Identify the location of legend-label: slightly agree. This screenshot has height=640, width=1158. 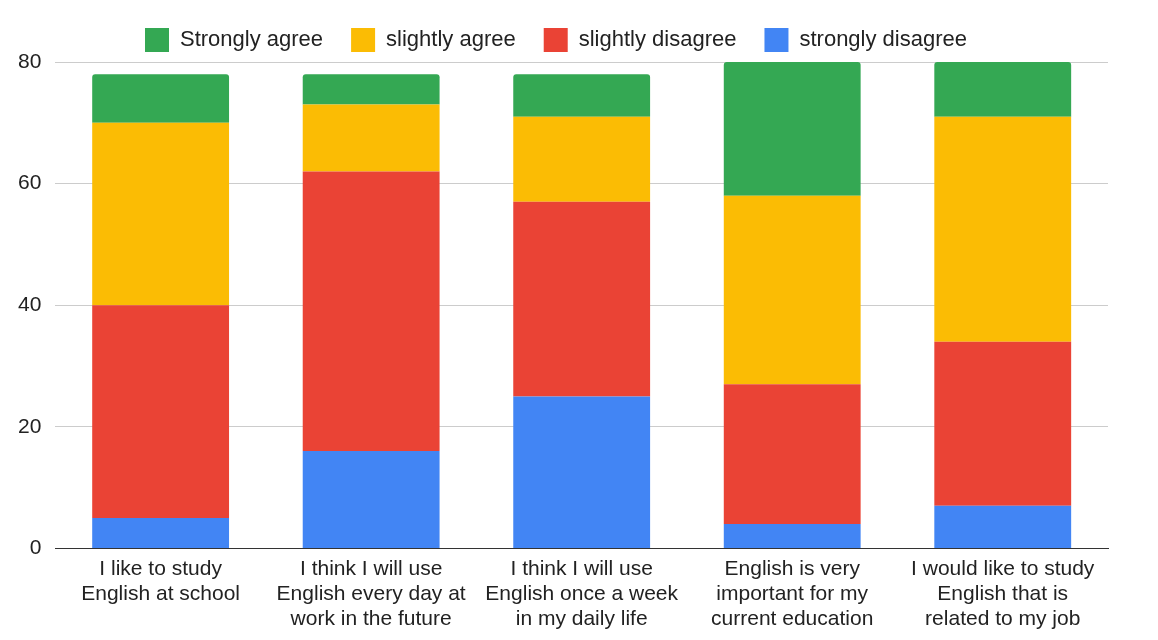
(451, 39).